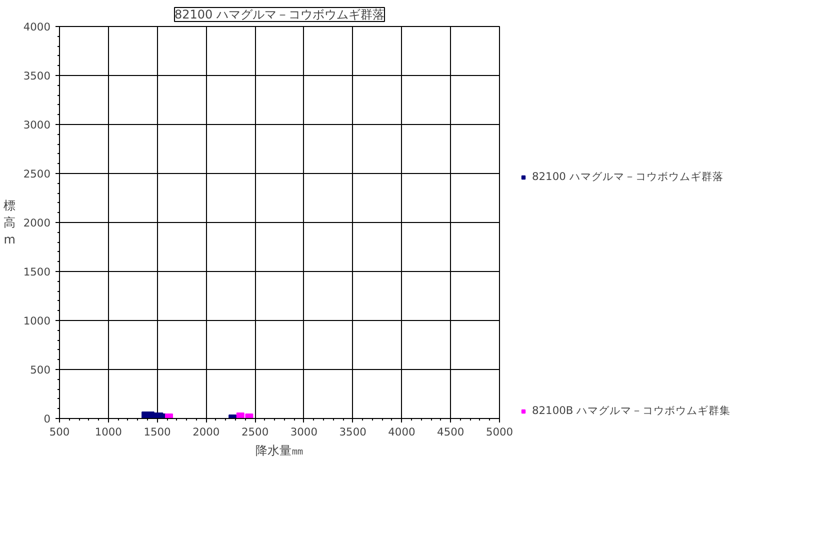  I want to click on x-tick-label: 500, so click(59, 432).